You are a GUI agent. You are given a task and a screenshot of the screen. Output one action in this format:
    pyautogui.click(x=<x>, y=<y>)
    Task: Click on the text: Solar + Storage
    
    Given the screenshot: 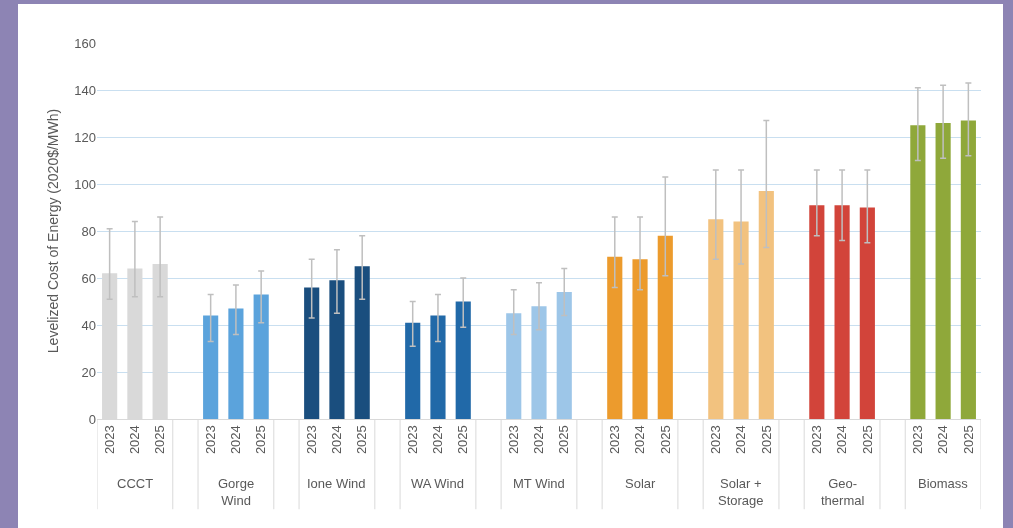 What is the action you would take?
    pyautogui.click(x=741, y=492)
    